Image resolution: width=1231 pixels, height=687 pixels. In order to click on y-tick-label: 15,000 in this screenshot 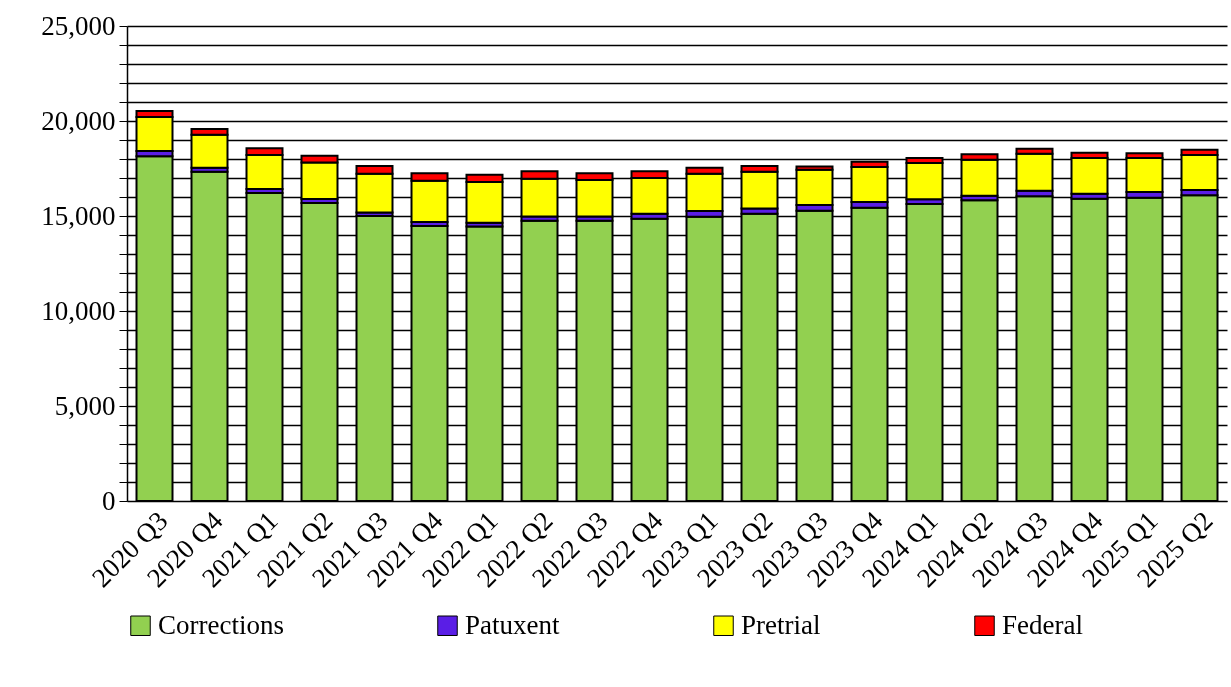, I will do `click(78, 215)`.